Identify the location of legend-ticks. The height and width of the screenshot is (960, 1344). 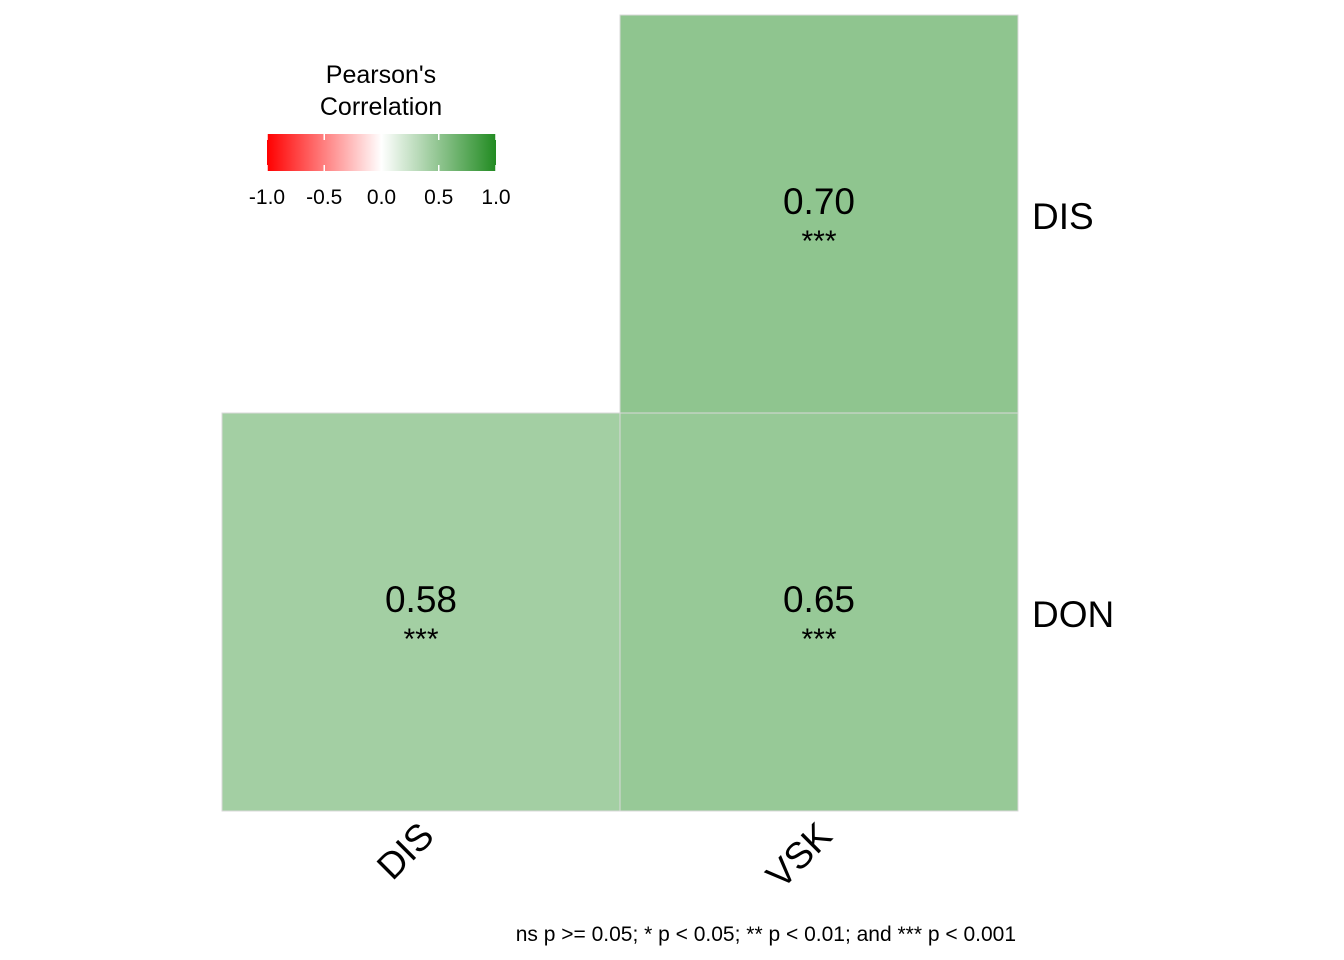
(381, 152).